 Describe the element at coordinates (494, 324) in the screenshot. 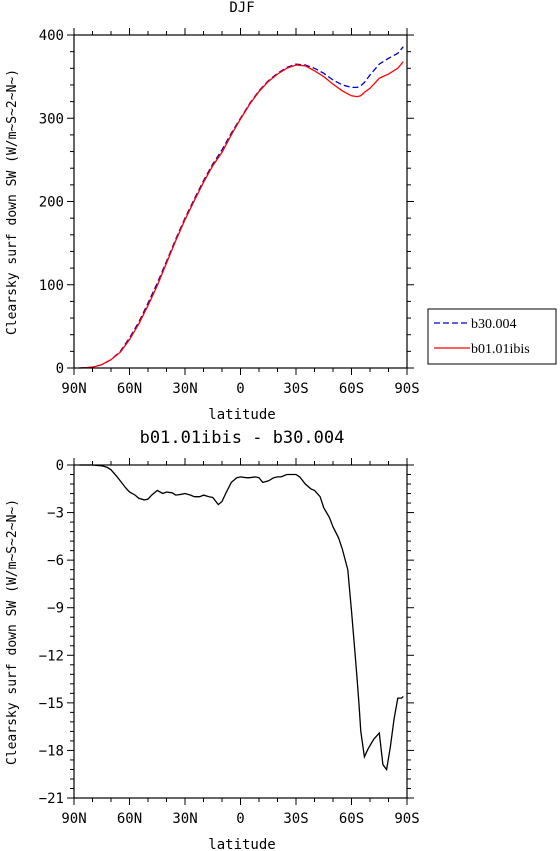

I see `legend-label-b30-004: b30.004` at that location.